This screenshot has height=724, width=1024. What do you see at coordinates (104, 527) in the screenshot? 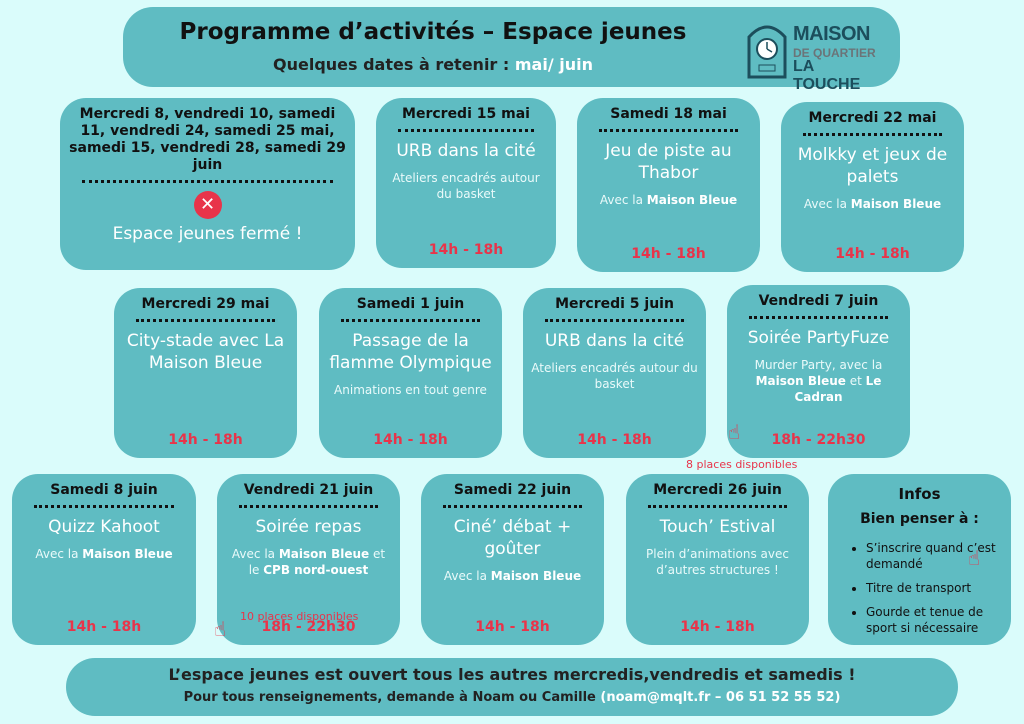
I see `card-title: Quizz Kahoot` at bounding box center [104, 527].